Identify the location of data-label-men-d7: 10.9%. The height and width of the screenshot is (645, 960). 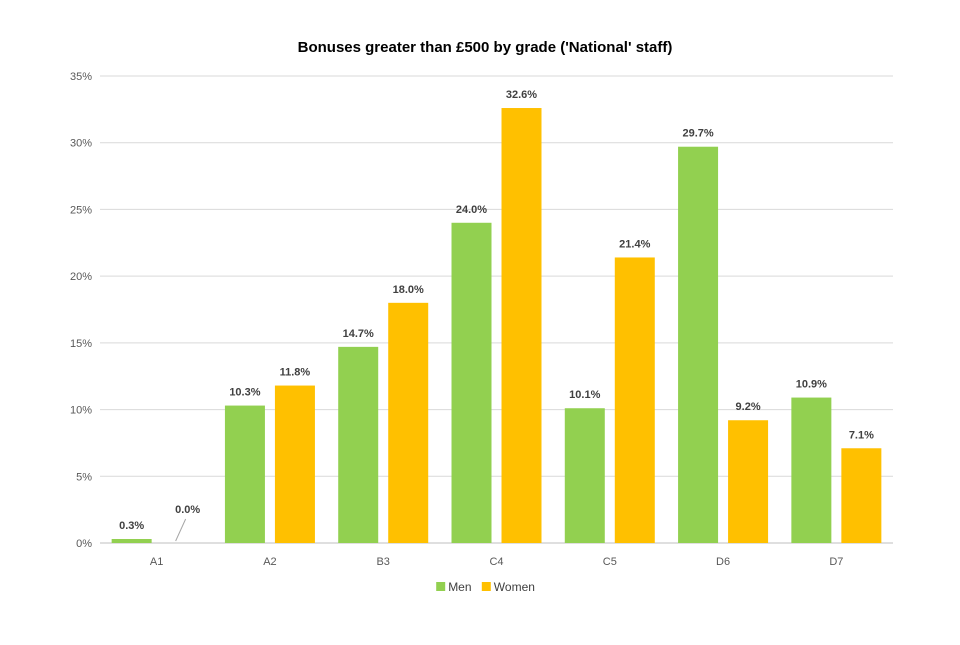
(811, 385).